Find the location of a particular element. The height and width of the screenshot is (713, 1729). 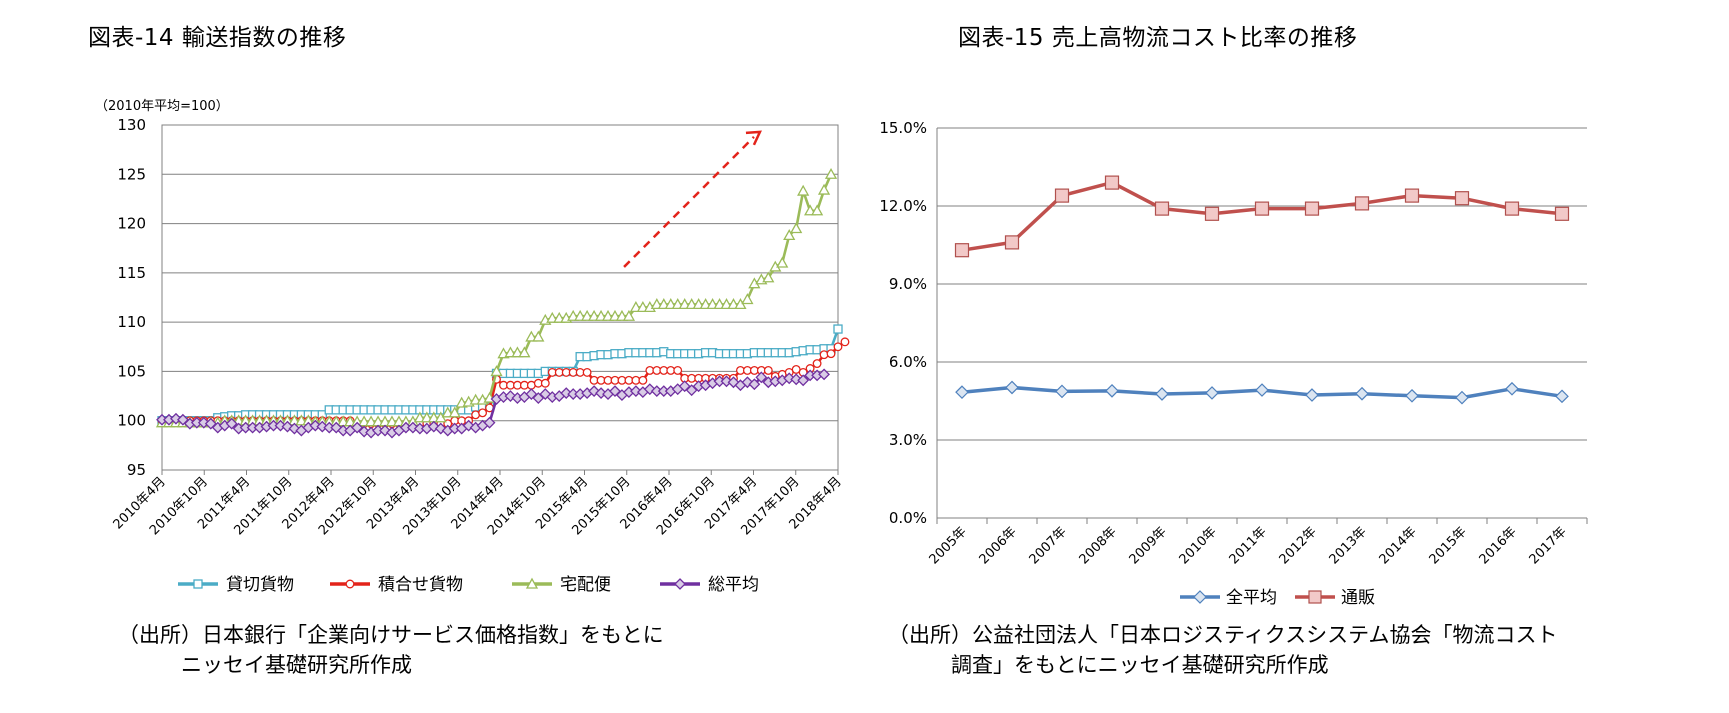

x-tick-label: 2015年 is located at coordinates (1448, 545).